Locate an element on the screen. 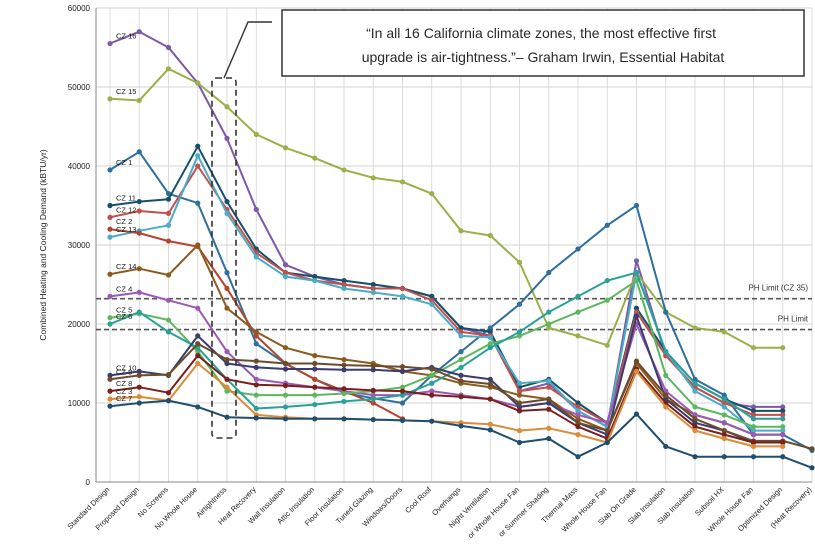 The height and width of the screenshot is (554, 815). series-label: CZ 5 is located at coordinates (124, 310).